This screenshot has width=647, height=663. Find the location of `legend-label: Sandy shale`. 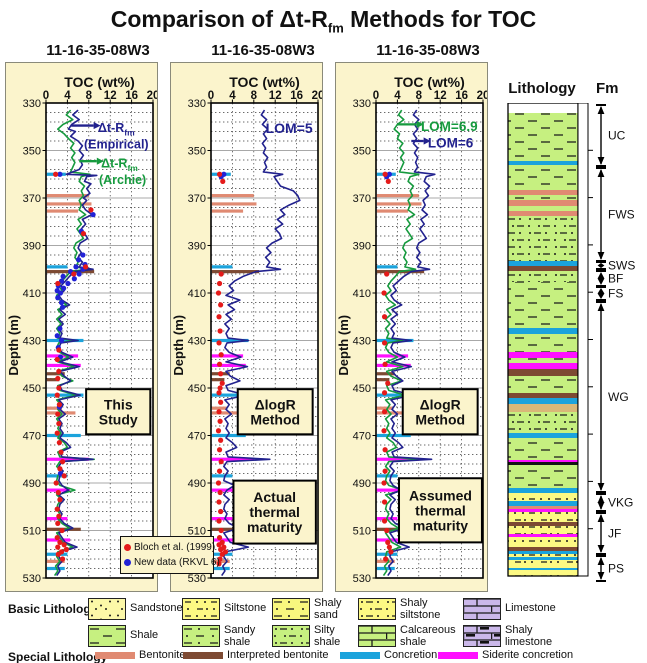

legend-label: Sandy shale is located at coordinates (240, 636).